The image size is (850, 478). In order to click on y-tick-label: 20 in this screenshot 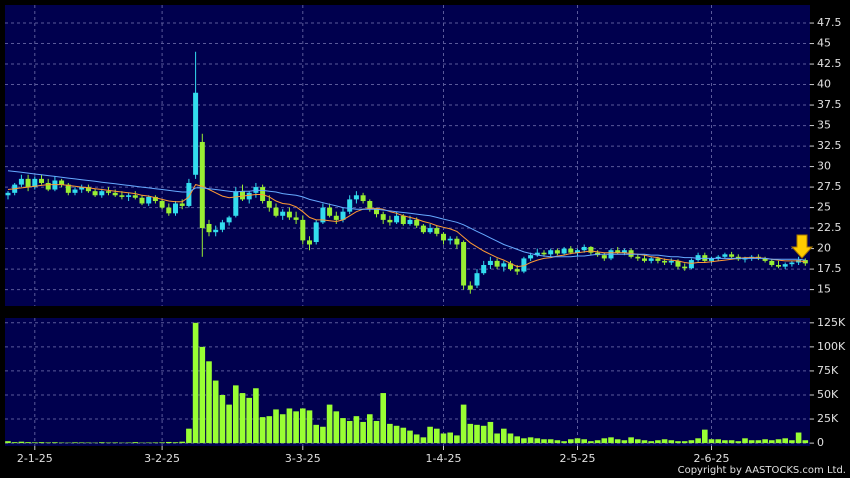, I will do `click(824, 248)`.